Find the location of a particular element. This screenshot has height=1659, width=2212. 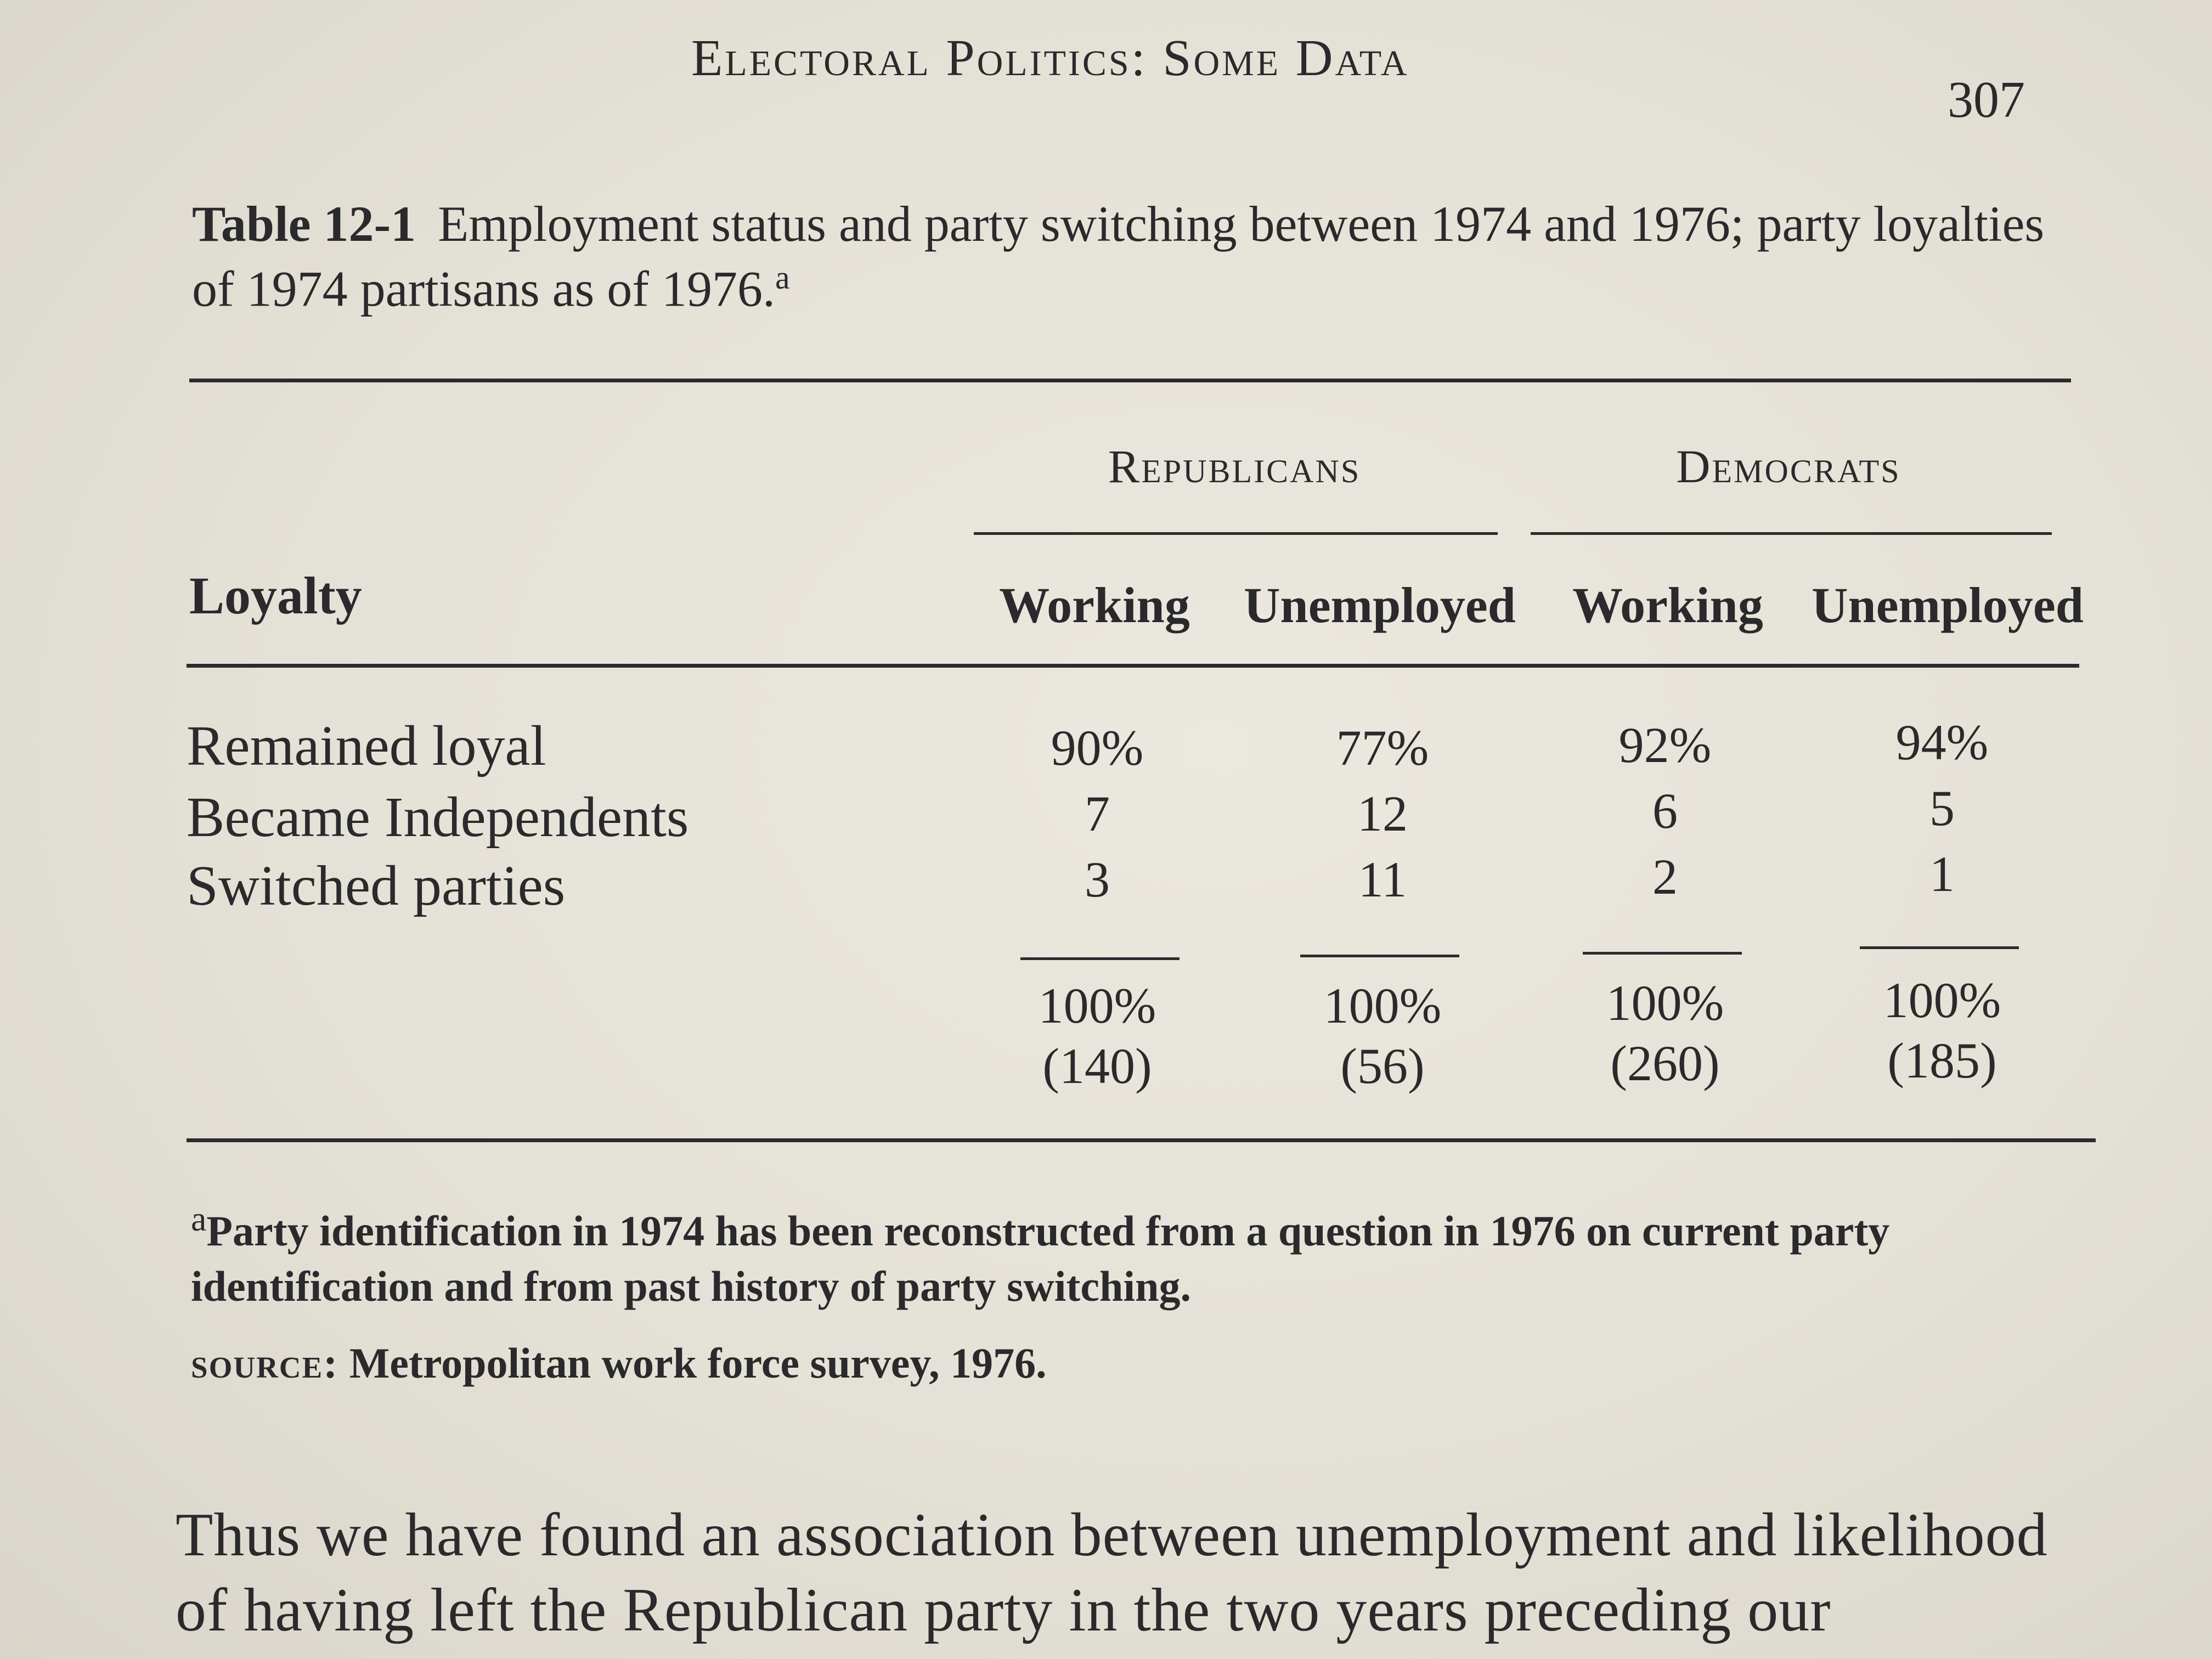

table-cell: 7 is located at coordinates (1097, 814).